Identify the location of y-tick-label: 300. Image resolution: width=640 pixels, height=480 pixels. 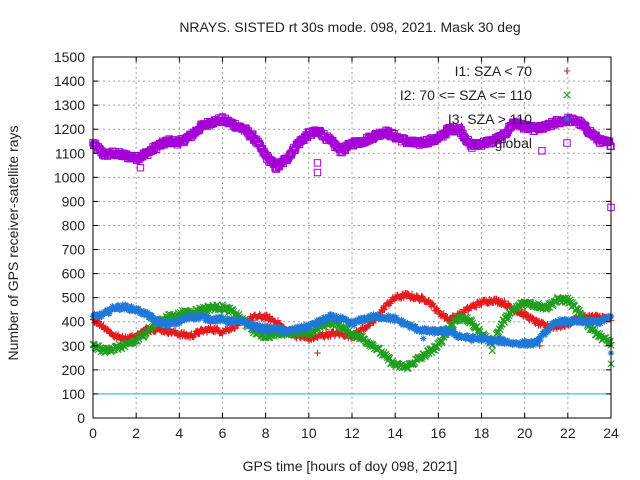
(74, 346).